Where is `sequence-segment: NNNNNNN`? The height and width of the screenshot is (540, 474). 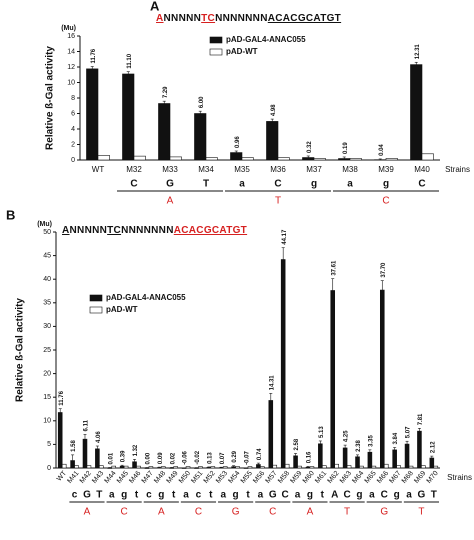 sequence-segment: NNNNNNN is located at coordinates (241, 18).